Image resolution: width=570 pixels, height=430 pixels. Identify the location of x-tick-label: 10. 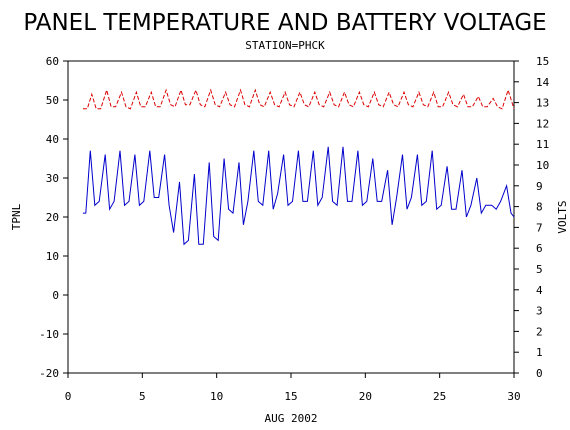
(216, 396).